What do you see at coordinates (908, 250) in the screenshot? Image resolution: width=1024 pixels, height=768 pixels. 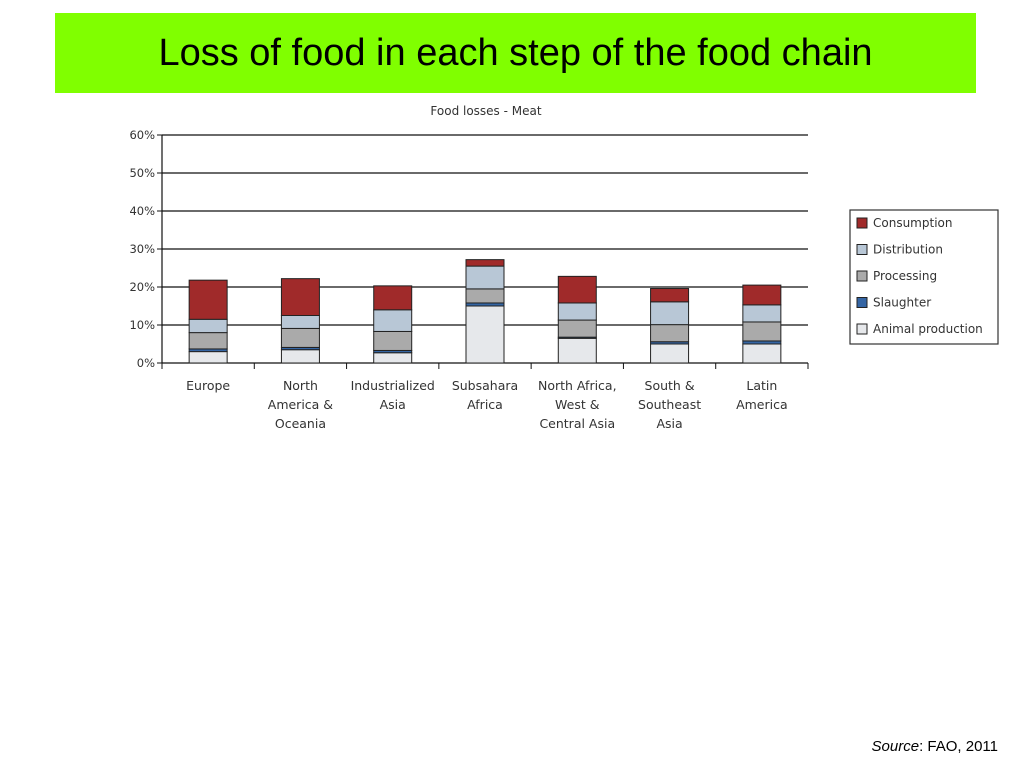 I see `legend-label: Distribution` at bounding box center [908, 250].